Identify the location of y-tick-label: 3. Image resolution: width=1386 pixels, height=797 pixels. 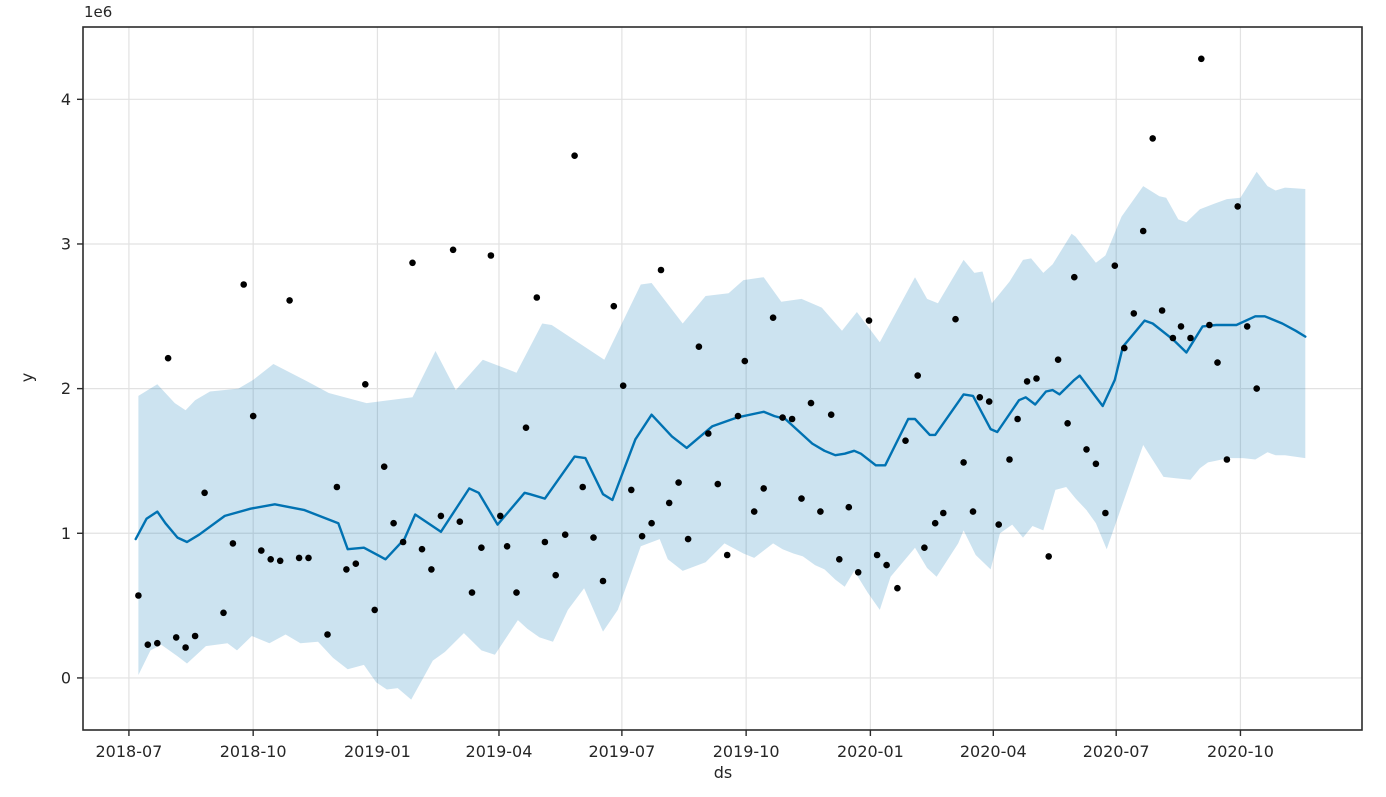
(66, 243).